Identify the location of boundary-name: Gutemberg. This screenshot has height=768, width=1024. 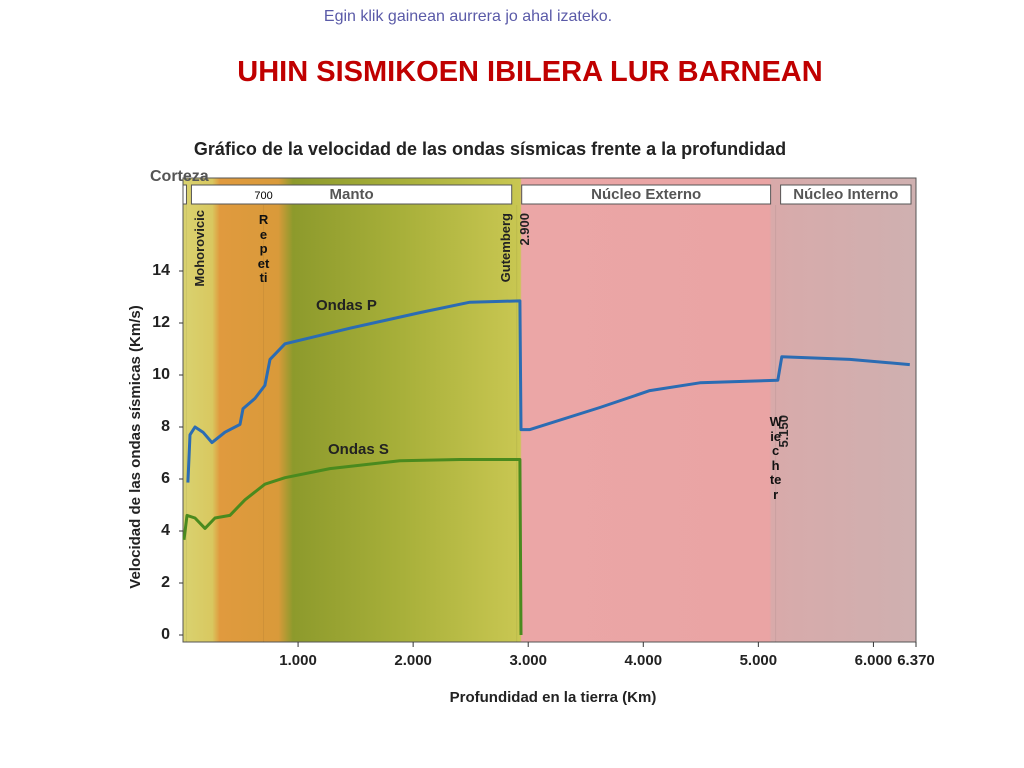
(505, 247).